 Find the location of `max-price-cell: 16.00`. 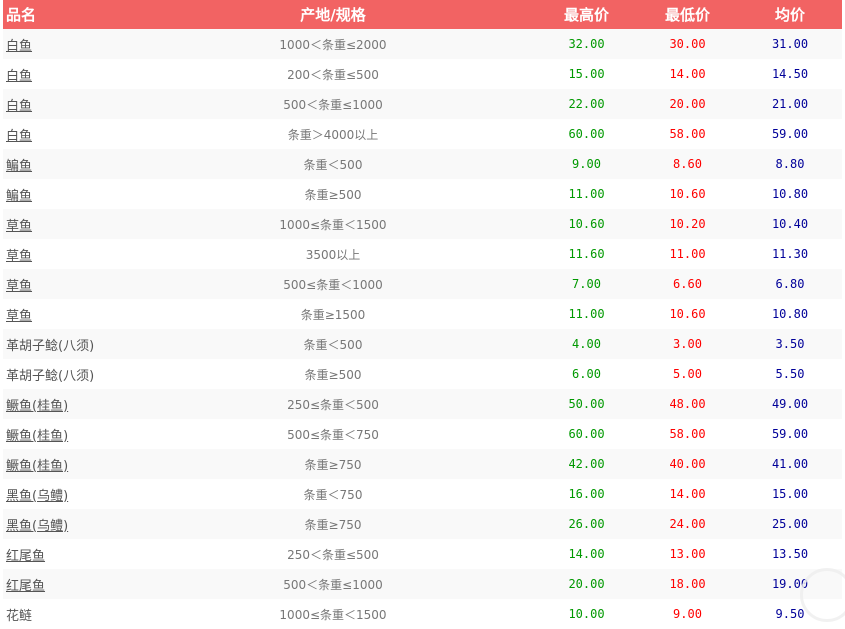

max-price-cell: 16.00 is located at coordinates (586, 494).